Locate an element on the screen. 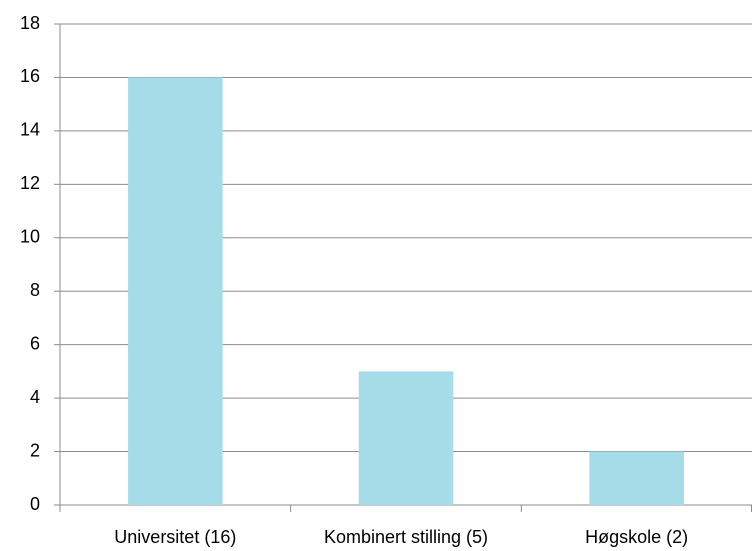 This screenshot has width=753, height=551. y-tick-label: 4 is located at coordinates (35, 397).